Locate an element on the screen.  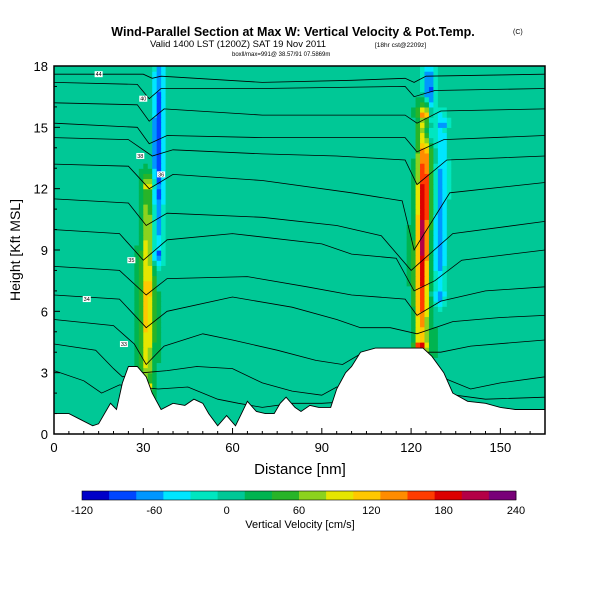
y-tick-label: 0 is located at coordinates (44, 434).